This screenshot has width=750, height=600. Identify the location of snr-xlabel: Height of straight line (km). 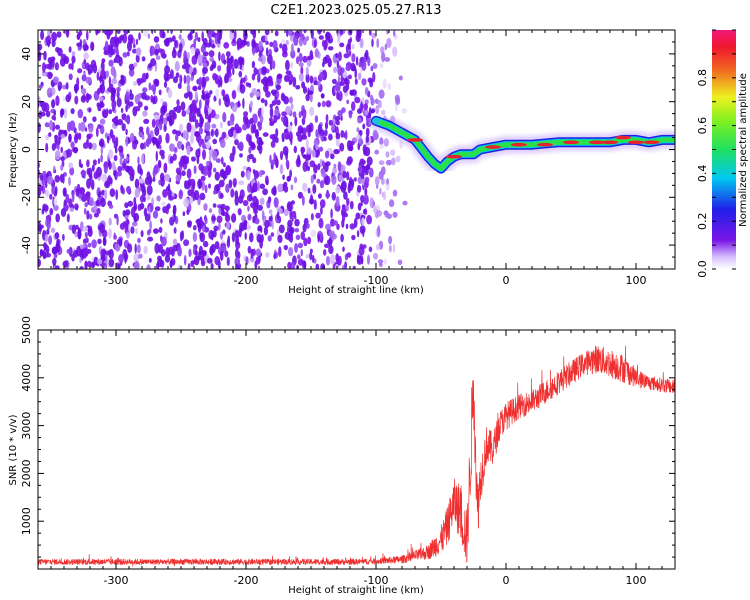
(356, 590).